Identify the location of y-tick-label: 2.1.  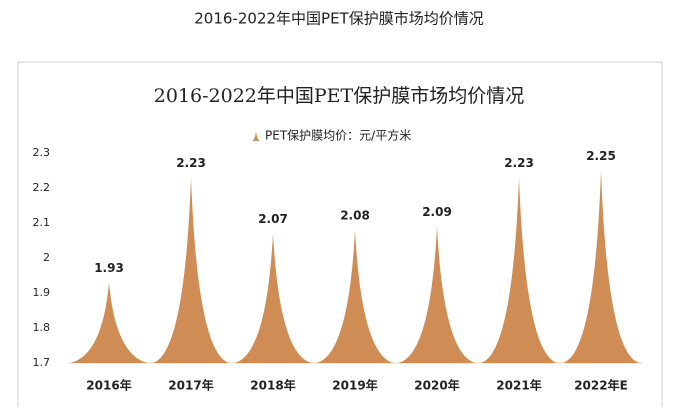
(42, 222).